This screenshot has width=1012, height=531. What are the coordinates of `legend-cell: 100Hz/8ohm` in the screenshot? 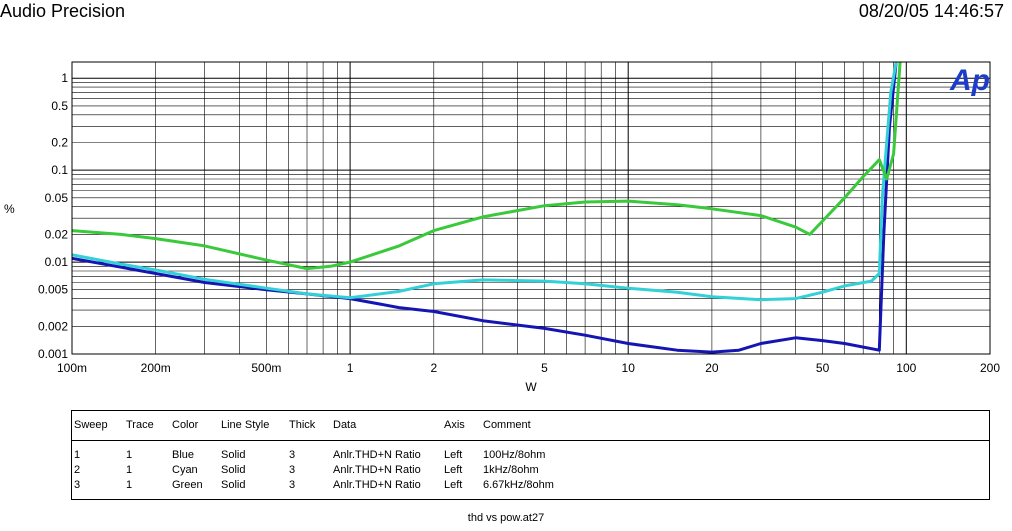 It's located at (514, 455).